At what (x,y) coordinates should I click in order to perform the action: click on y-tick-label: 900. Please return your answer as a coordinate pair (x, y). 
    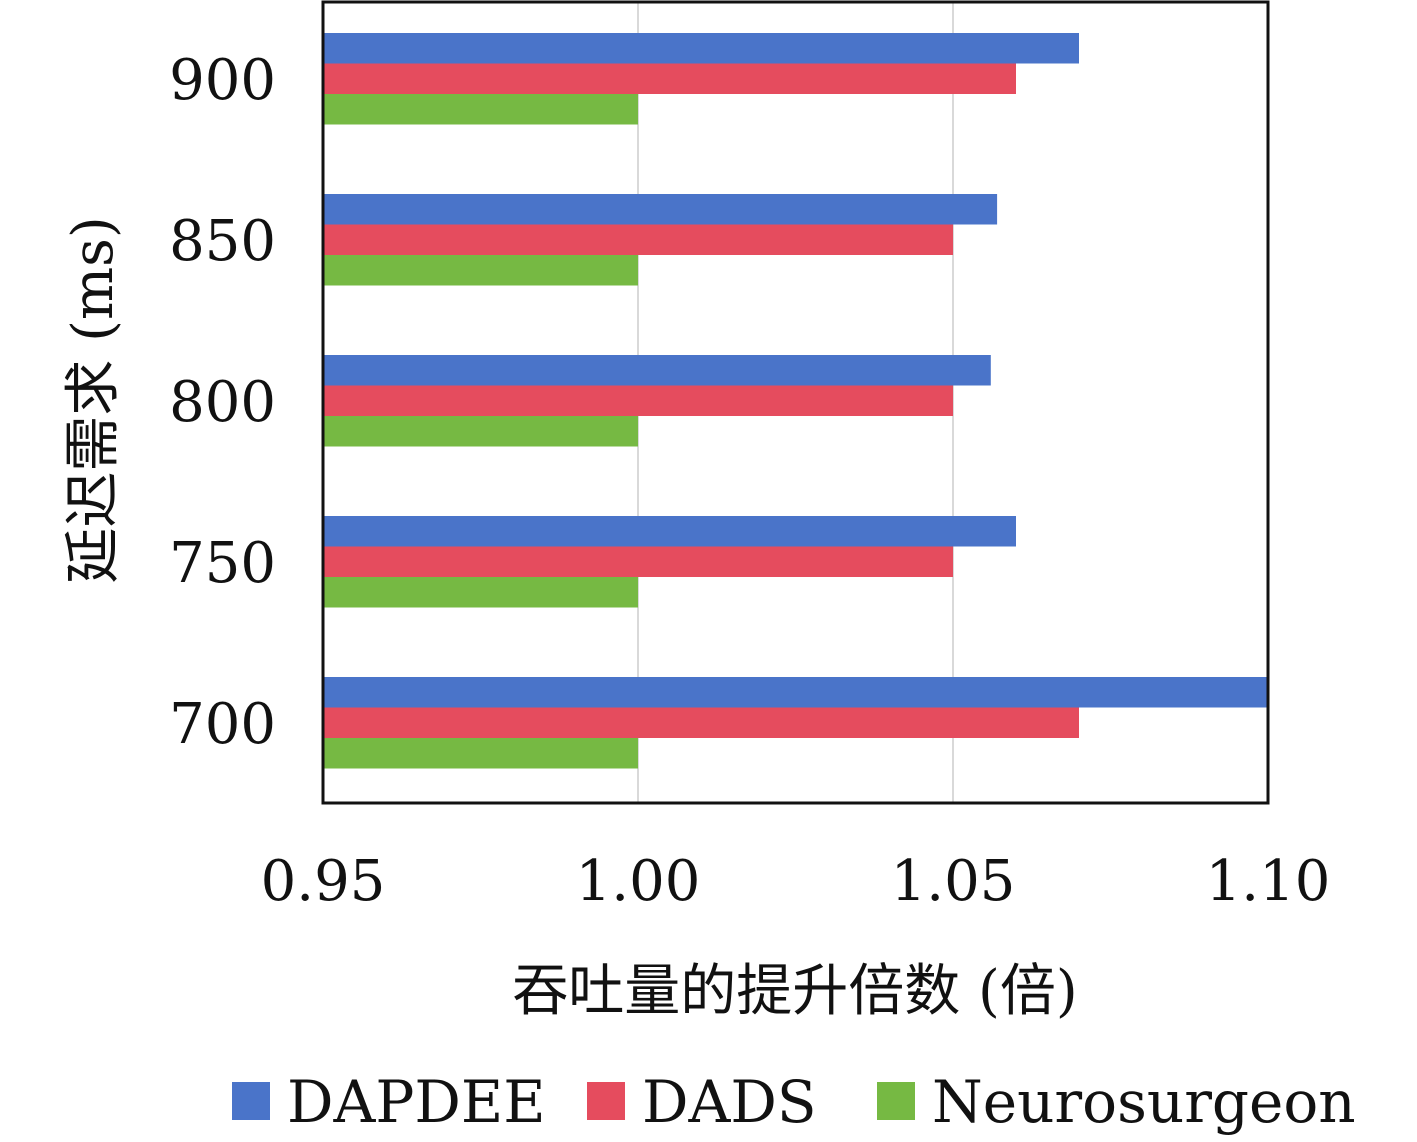
    Looking at the image, I should click on (222, 80).